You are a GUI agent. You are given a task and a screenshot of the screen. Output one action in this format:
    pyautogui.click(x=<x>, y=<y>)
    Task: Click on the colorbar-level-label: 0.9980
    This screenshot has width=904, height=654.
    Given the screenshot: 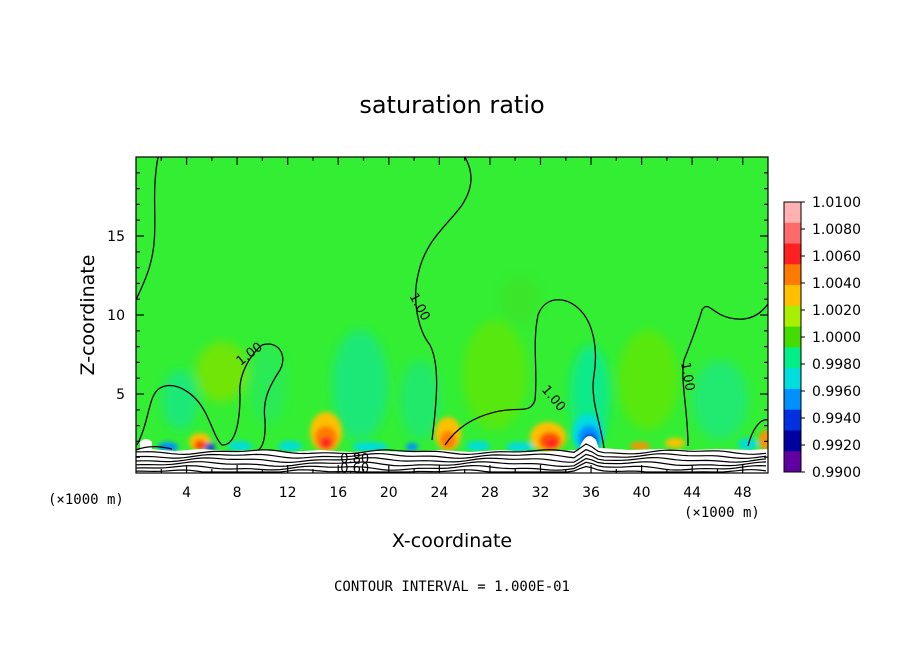 What is the action you would take?
    pyautogui.click(x=836, y=365)
    